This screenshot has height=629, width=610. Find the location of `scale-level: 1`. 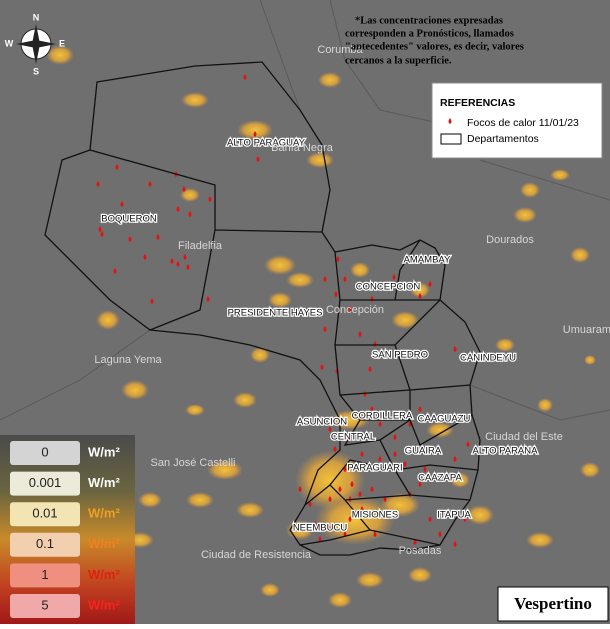

scale-level: 1 is located at coordinates (44, 574).